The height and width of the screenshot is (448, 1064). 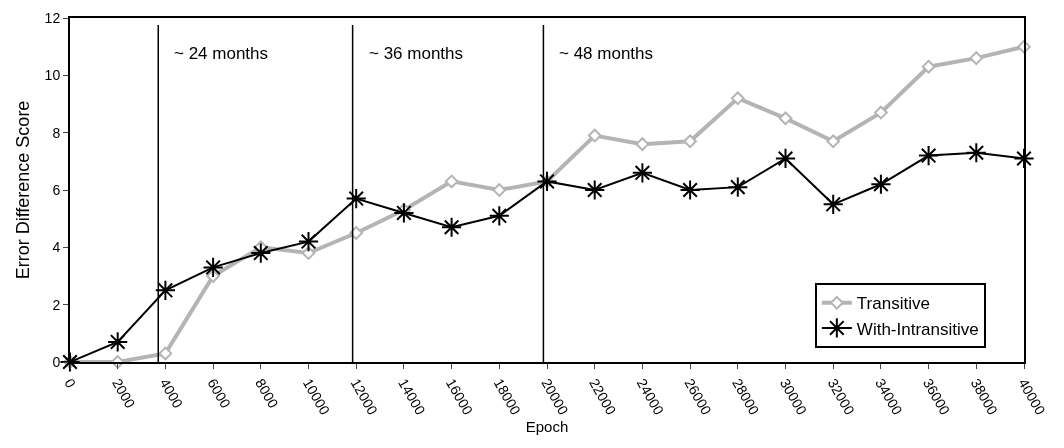 I want to click on y-axis-title: Error Difference Score, so click(x=23, y=190).